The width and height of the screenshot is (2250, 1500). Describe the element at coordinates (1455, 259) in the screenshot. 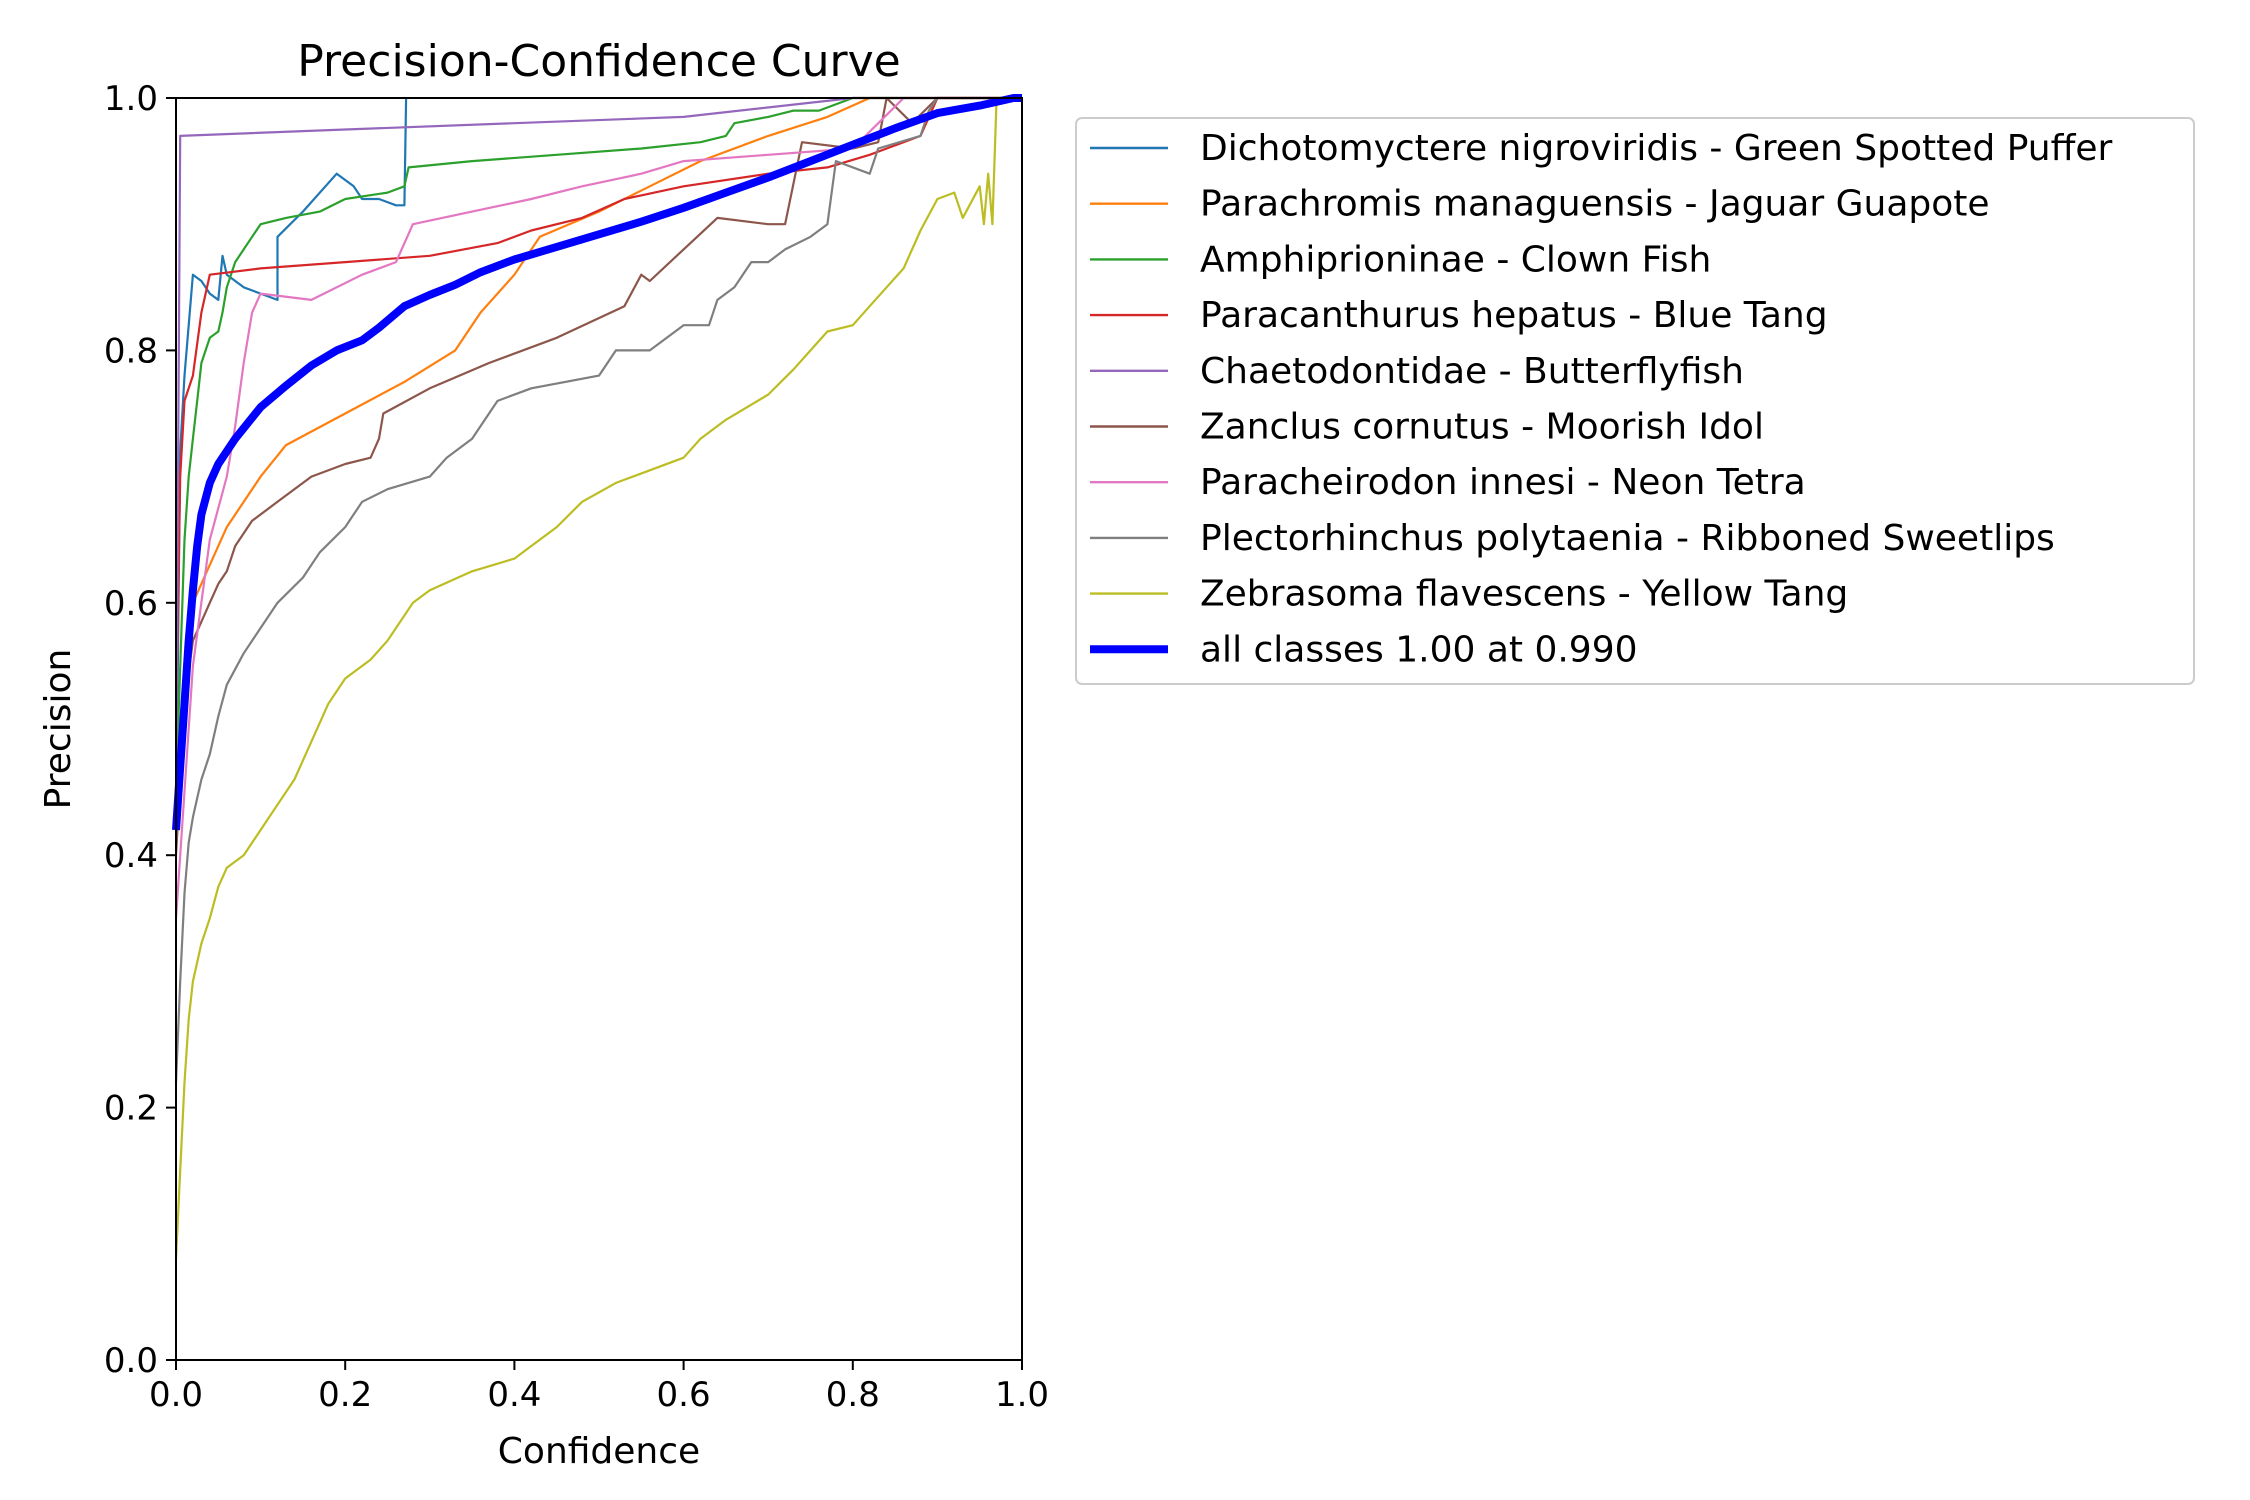

I see `legend-entry: Amphiprioninae - Clown Fish` at that location.